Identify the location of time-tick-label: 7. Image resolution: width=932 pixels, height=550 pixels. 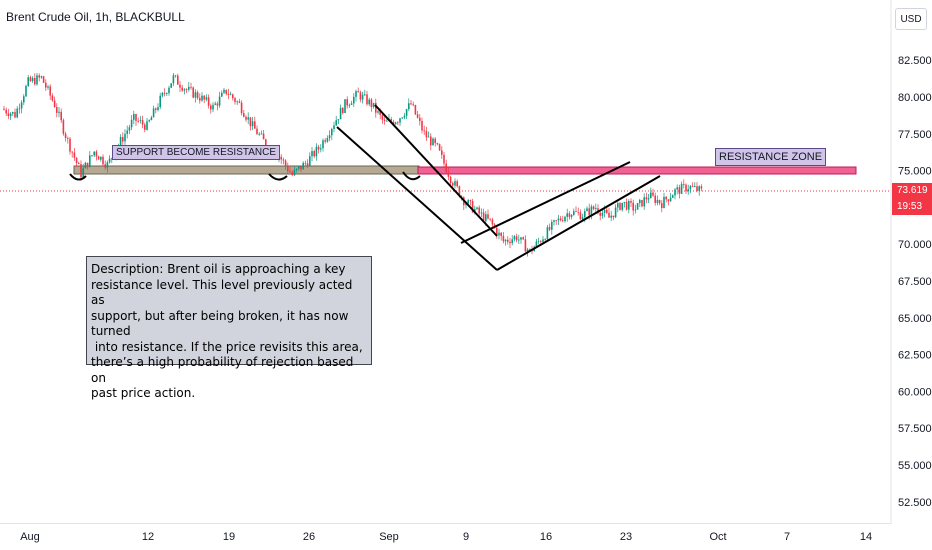
(787, 537).